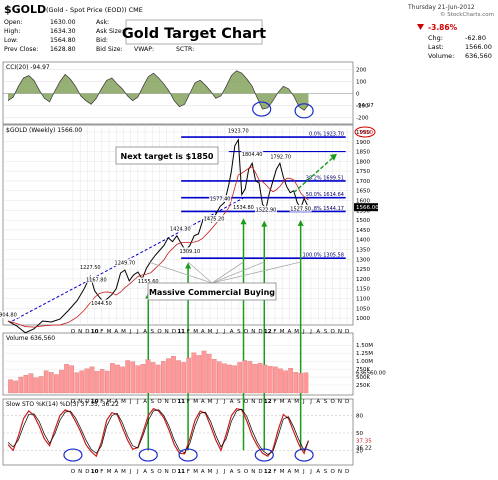 The image size is (498, 480). I want to click on price-point-label: 1527.50, so click(300, 209).